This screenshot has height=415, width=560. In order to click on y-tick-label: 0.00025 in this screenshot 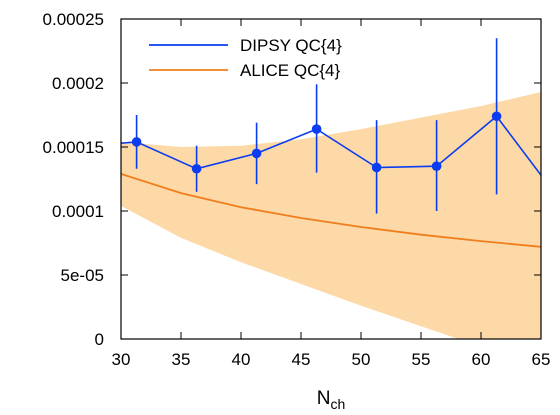, I will do `click(73, 19)`.